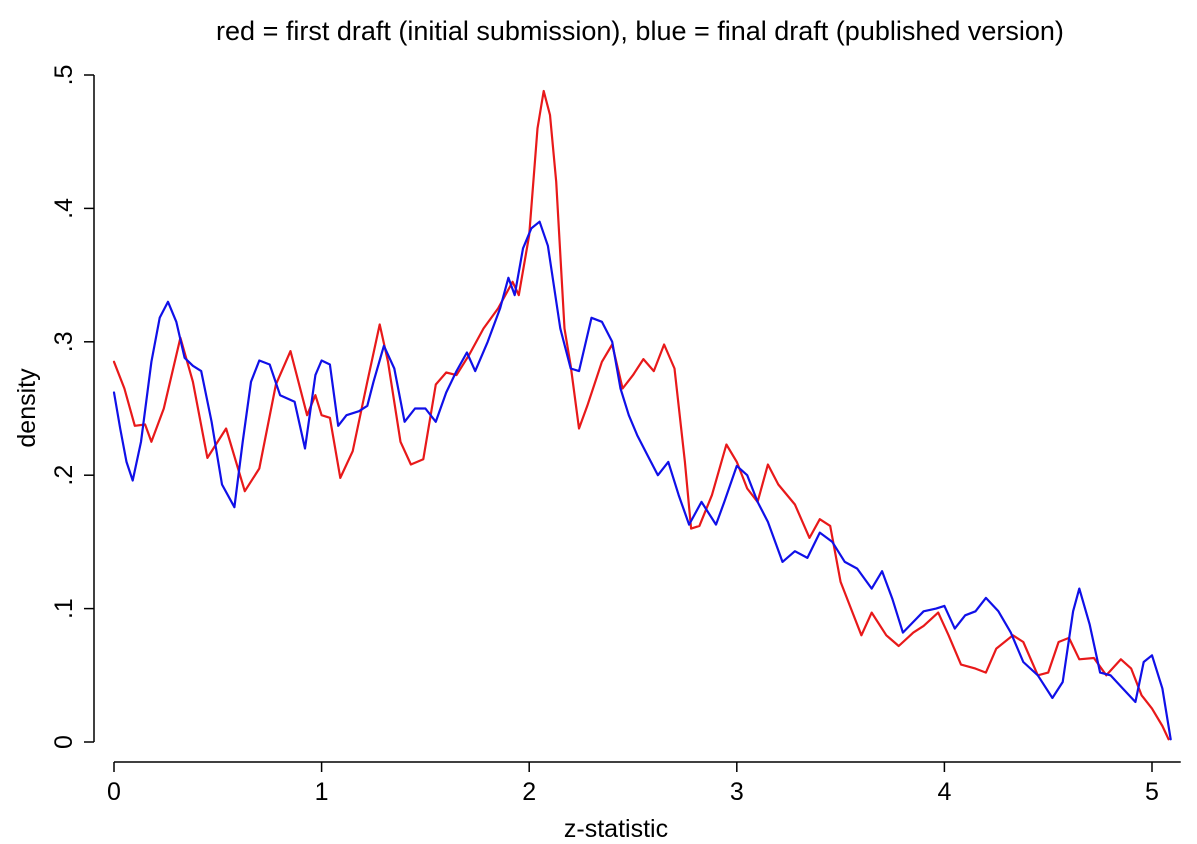  What do you see at coordinates (944, 792) in the screenshot?
I see `x-tick-label: 4` at bounding box center [944, 792].